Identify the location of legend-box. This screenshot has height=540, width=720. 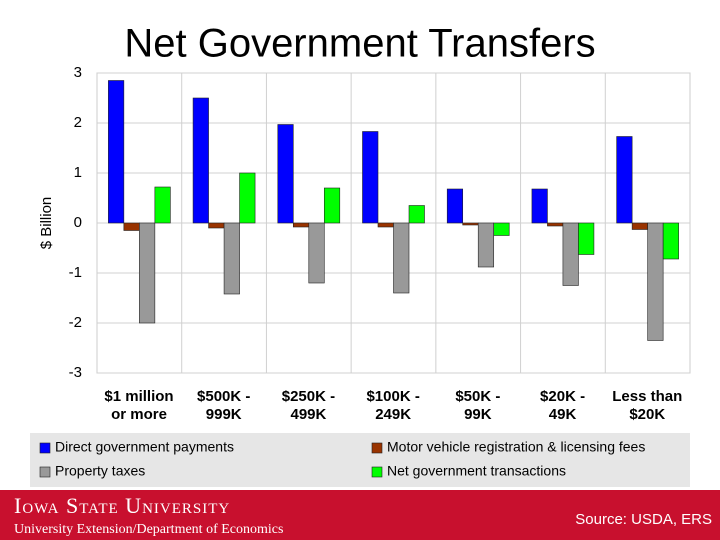
(360, 460).